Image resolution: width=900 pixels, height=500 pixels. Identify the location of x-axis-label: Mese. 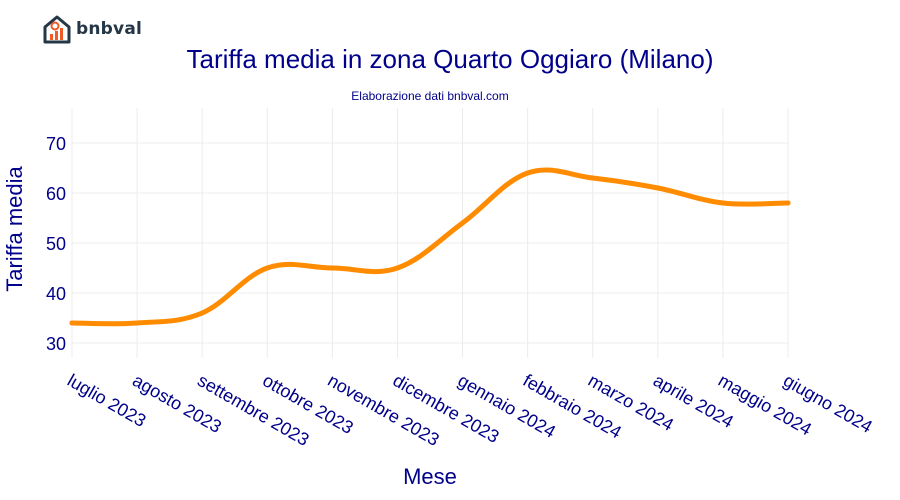
(430, 476).